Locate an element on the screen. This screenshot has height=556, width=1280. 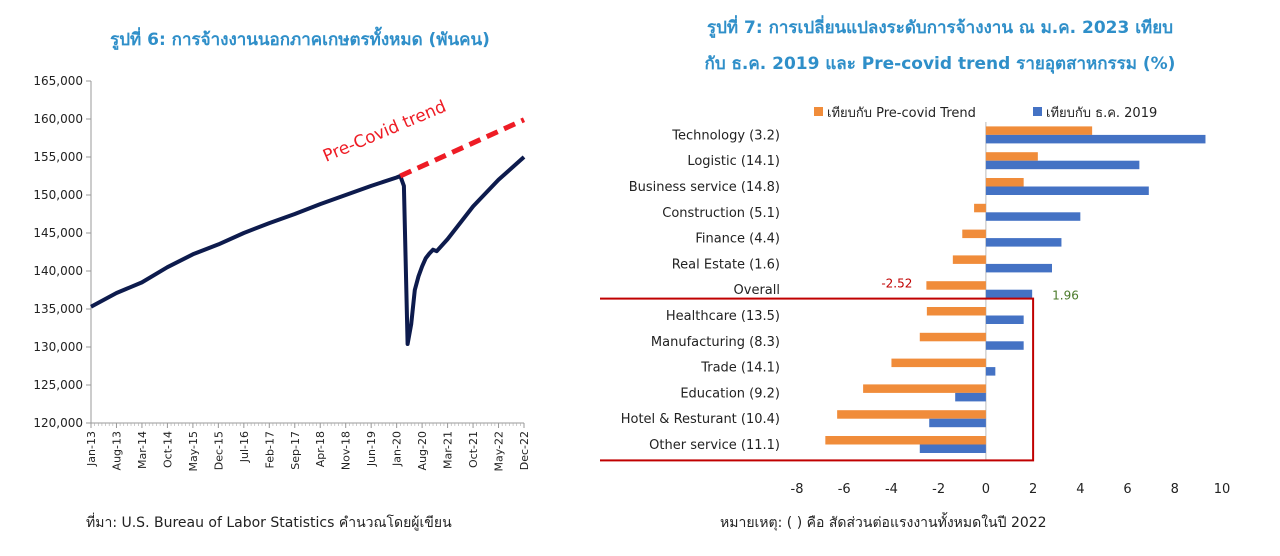
legend-label-trend: เทียบกับ Pre-covid Trend is located at coordinates (901, 113).